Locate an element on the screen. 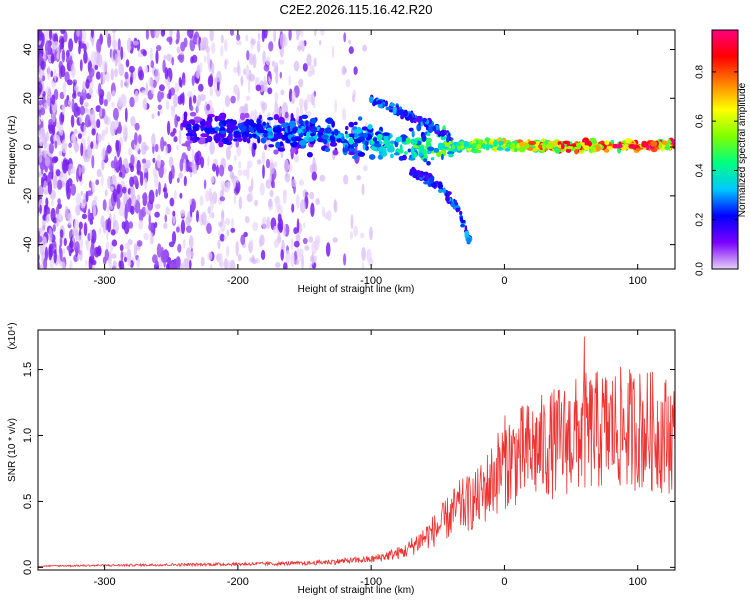  chart-title: C2E2.2026.115.16.42.R20 is located at coordinates (356, 9).